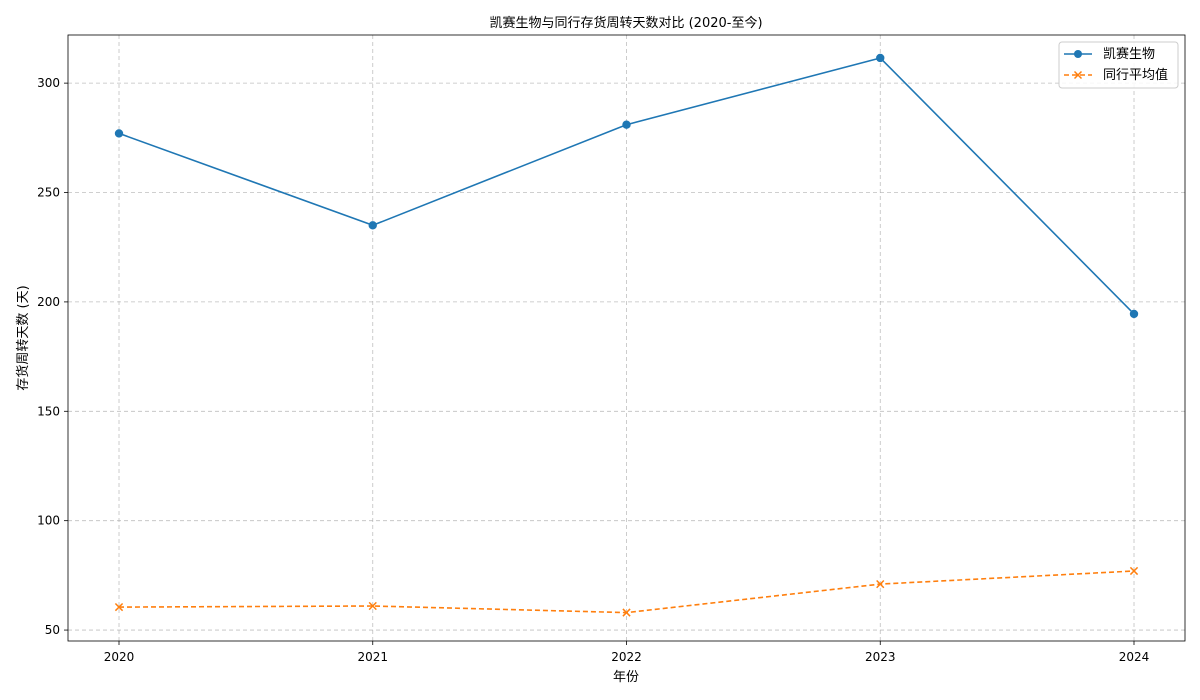 This screenshot has width=1200, height=700. Describe the element at coordinates (119, 657) in the screenshot. I see `x-tick-label: 2020` at that location.